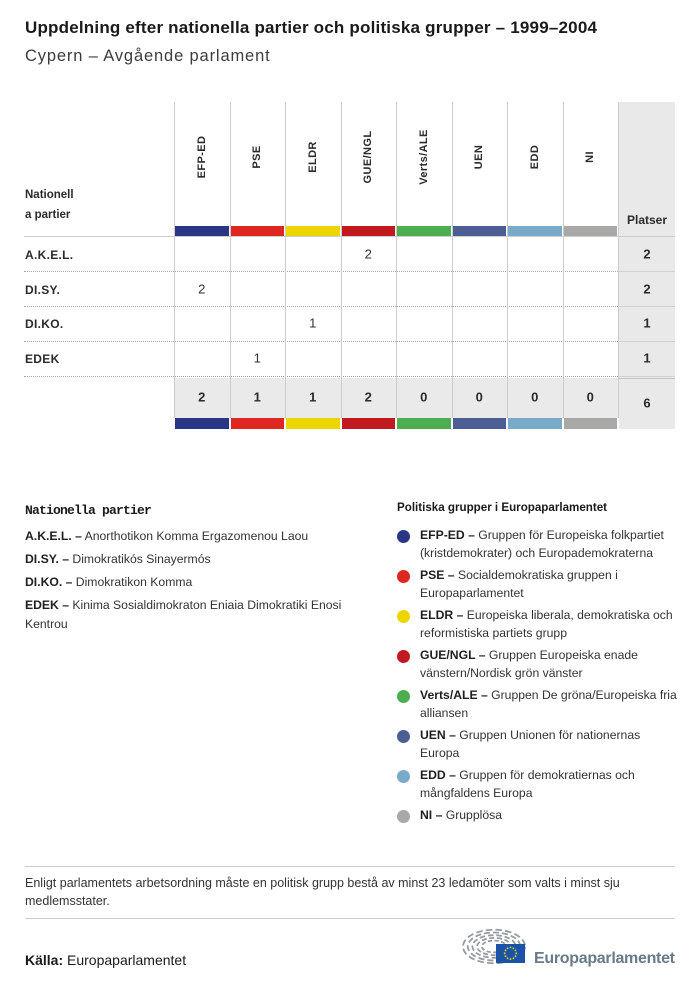 The width and height of the screenshot is (700, 986). I want to click on svg-text: Europaparlamentet, so click(605, 958).